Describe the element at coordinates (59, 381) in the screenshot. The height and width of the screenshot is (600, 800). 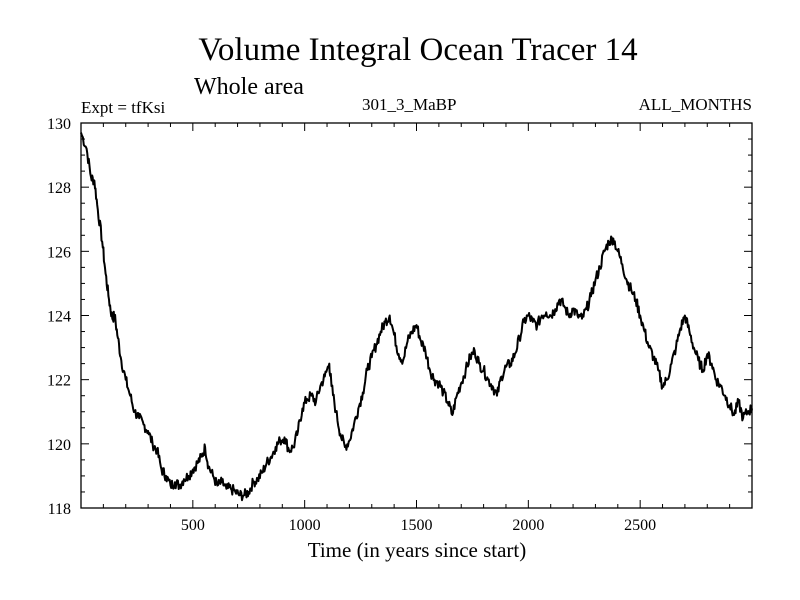
I see `y-tick-label: 122` at that location.